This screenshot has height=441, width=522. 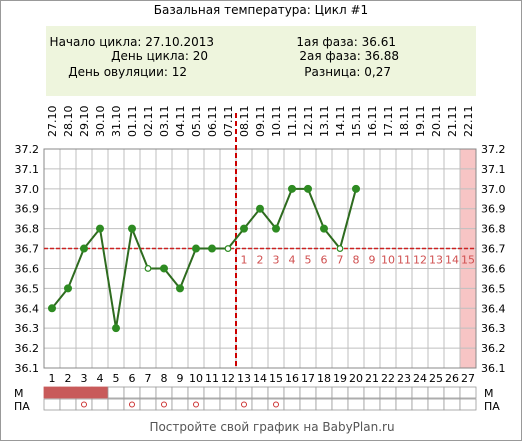 I want to click on cycle-day-label: 12, so click(x=228, y=378).